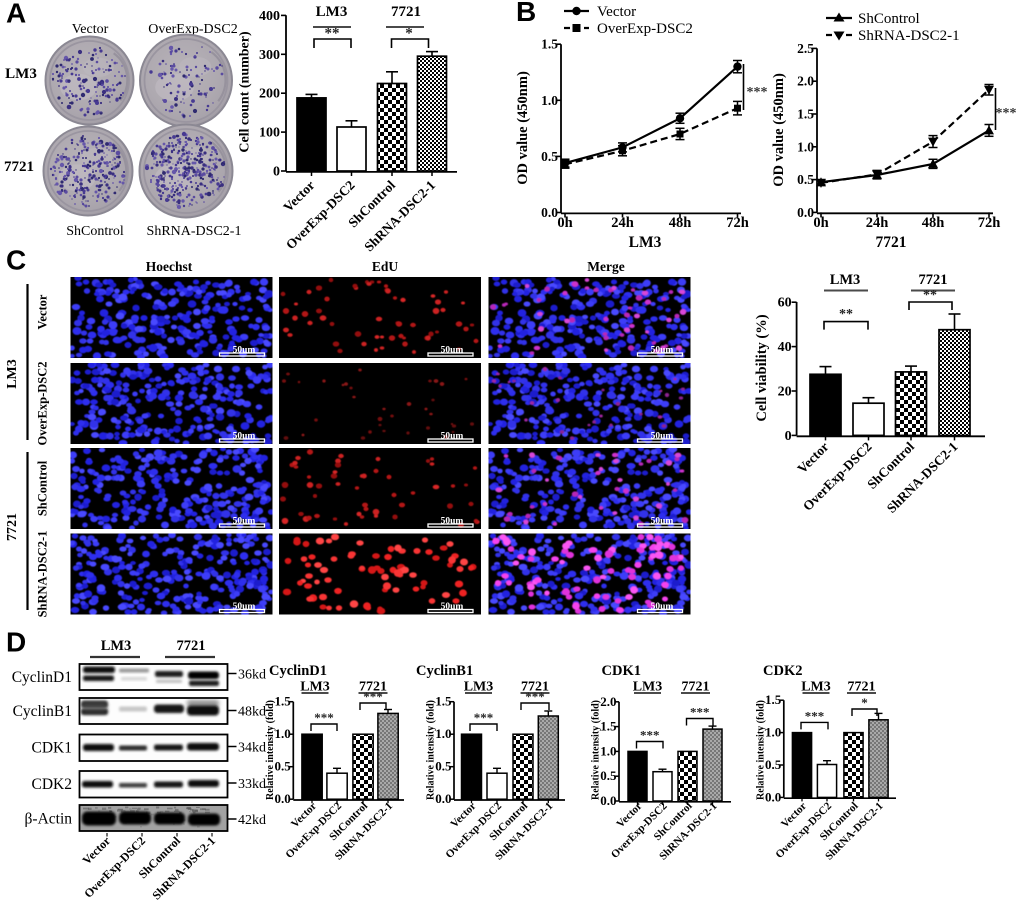 Image resolution: width=1020 pixels, height=906 pixels. What do you see at coordinates (269, 16) in the screenshot?
I see `svg-text: 400` at bounding box center [269, 16].